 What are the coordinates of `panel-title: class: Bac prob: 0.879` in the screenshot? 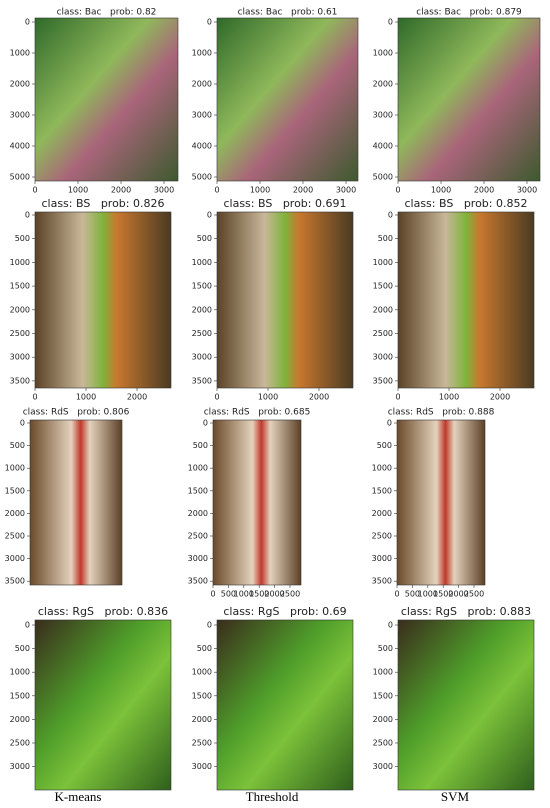 It's located at (469, 13).